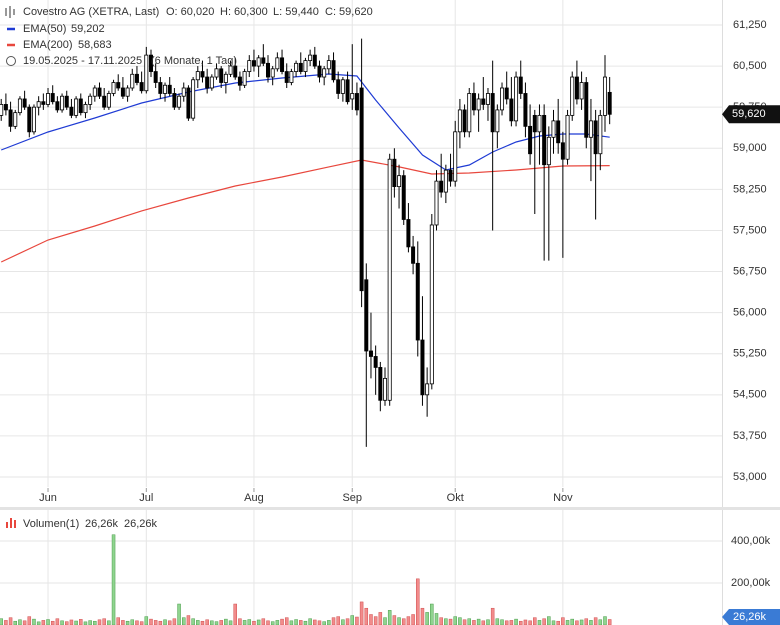 This screenshot has height=625, width=780. Describe the element at coordinates (751, 617) in the screenshot. I see `last-volume-tag` at that location.